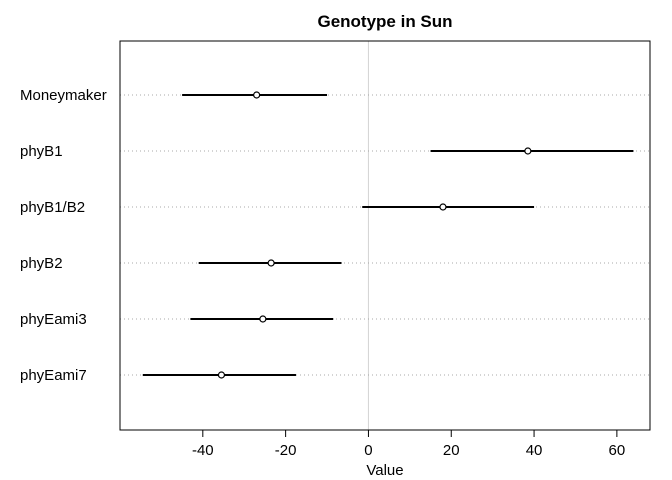  Describe the element at coordinates (617, 450) in the screenshot. I see `x-tick-label: 60` at that location.